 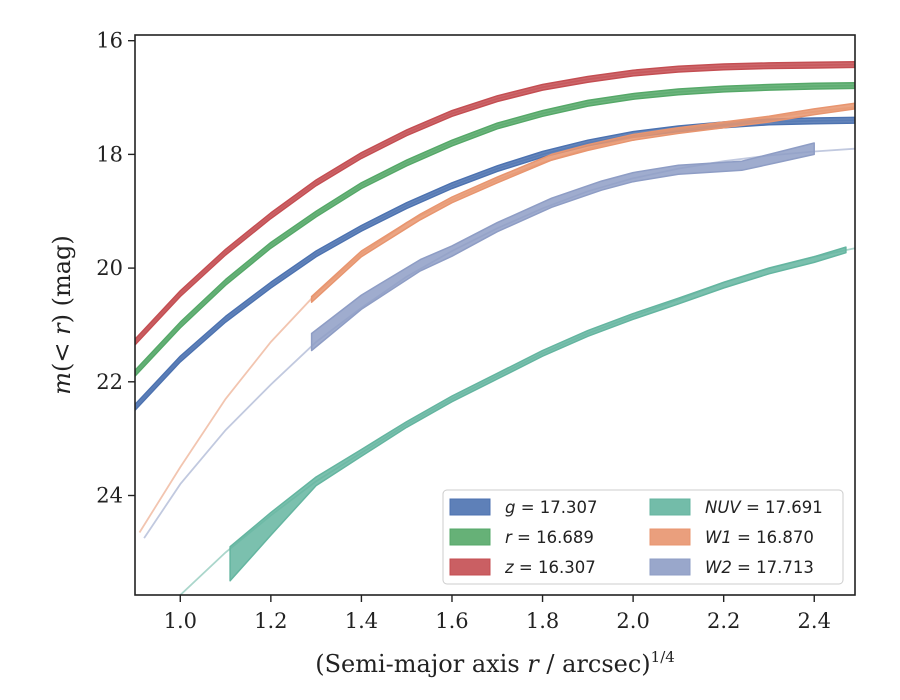 What do you see at coordinates (632, 621) in the screenshot?
I see `x-tick-label: 2.0` at bounding box center [632, 621].